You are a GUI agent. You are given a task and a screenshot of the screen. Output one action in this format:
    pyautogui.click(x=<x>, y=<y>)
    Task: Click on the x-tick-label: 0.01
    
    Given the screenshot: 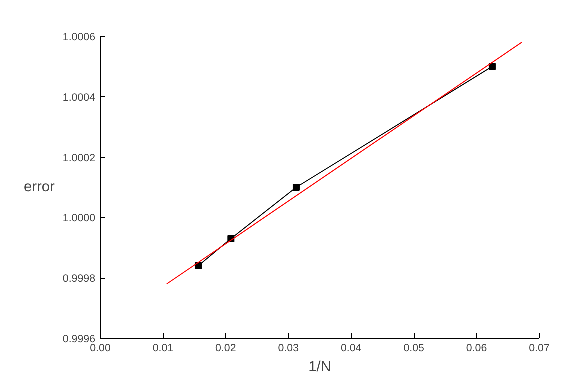 What is the action you would take?
    pyautogui.click(x=163, y=348)
    